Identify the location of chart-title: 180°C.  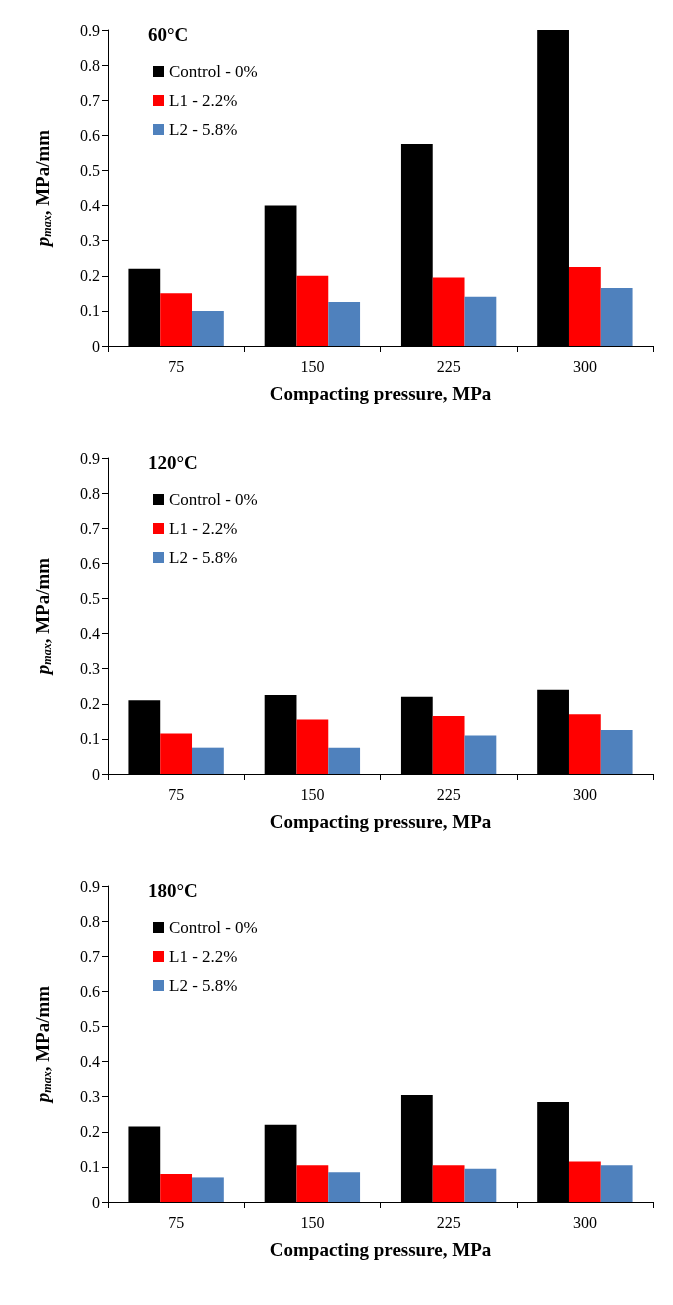
(173, 890).